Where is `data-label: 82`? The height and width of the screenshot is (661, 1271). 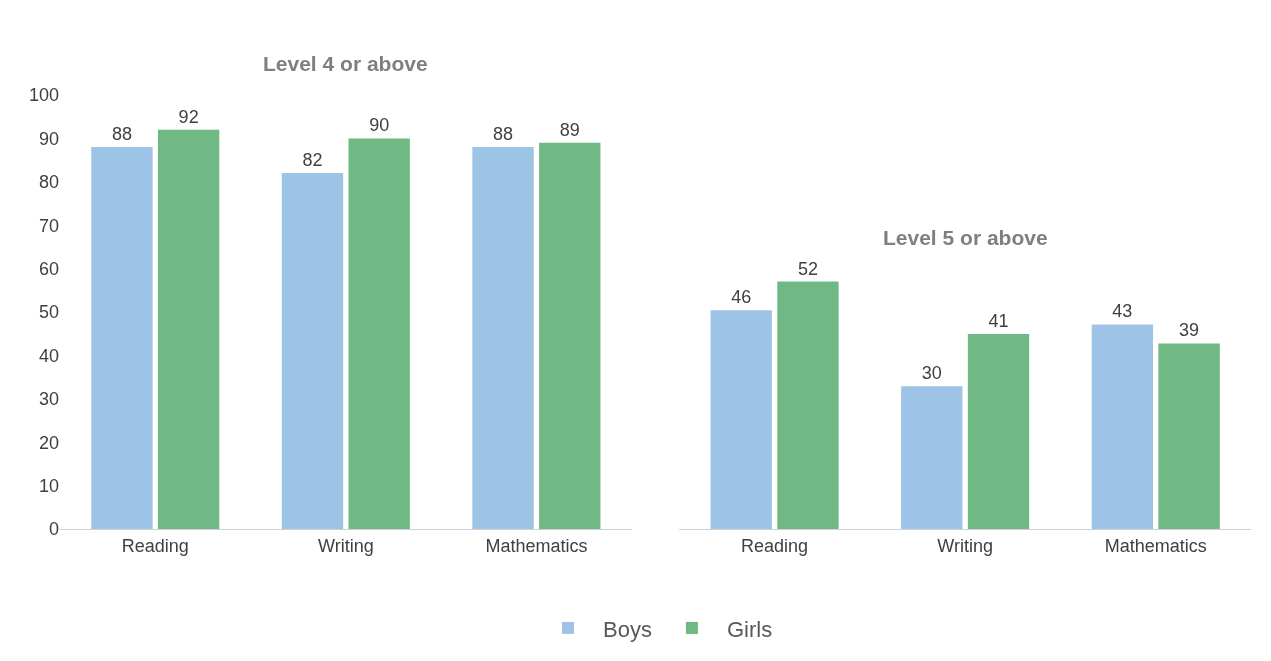 data-label: 82 is located at coordinates (312, 160).